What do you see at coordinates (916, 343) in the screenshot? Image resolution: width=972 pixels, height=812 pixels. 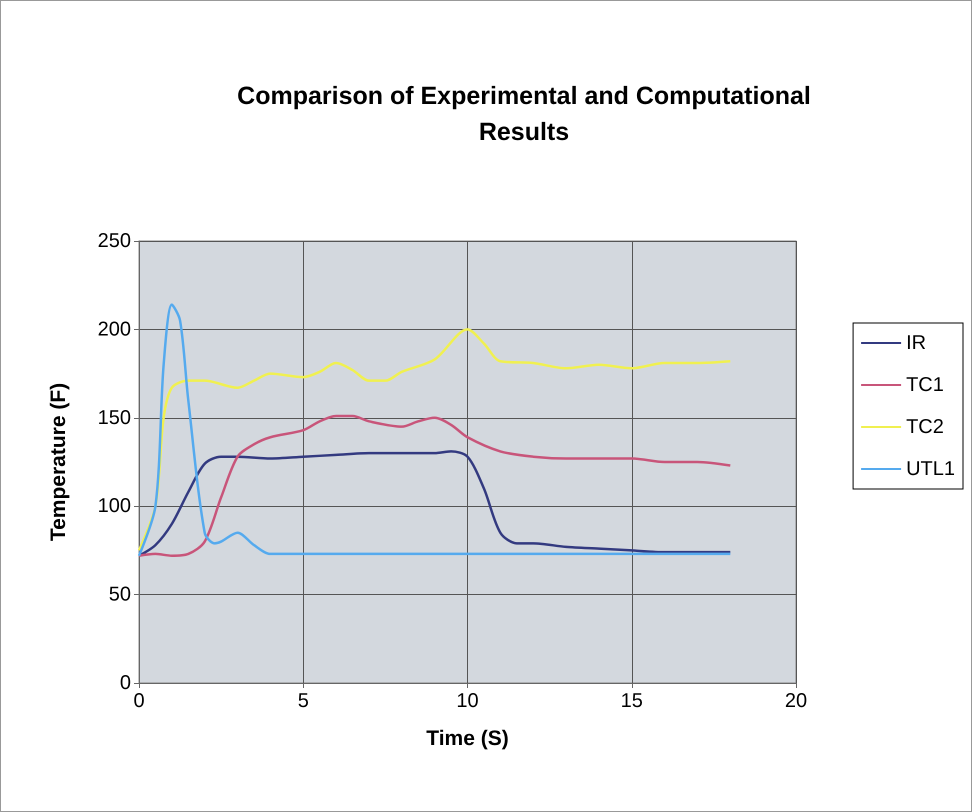 I see `legend-label: IR` at bounding box center [916, 343].